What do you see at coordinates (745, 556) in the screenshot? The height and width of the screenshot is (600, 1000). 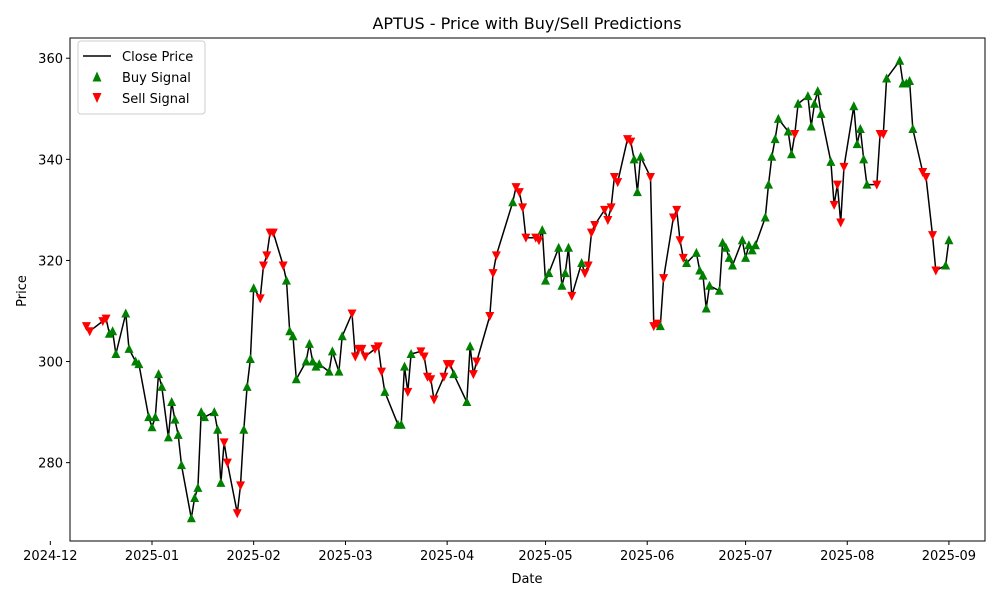 I see `x-tick-label: 2025-07` at bounding box center [745, 556].